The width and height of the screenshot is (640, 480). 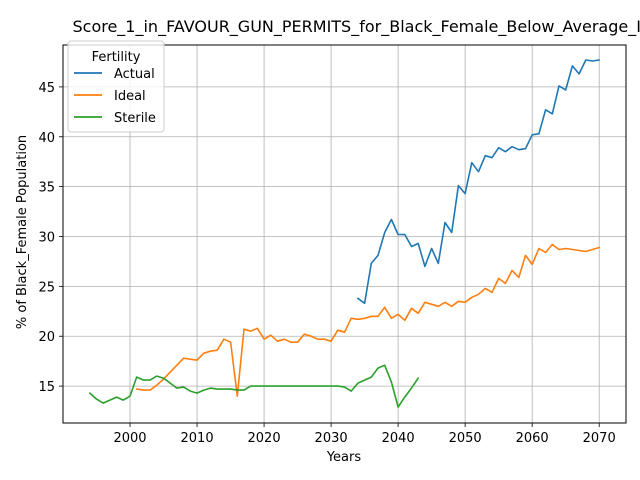 I want to click on x-tick-label: 2040, so click(x=398, y=438).